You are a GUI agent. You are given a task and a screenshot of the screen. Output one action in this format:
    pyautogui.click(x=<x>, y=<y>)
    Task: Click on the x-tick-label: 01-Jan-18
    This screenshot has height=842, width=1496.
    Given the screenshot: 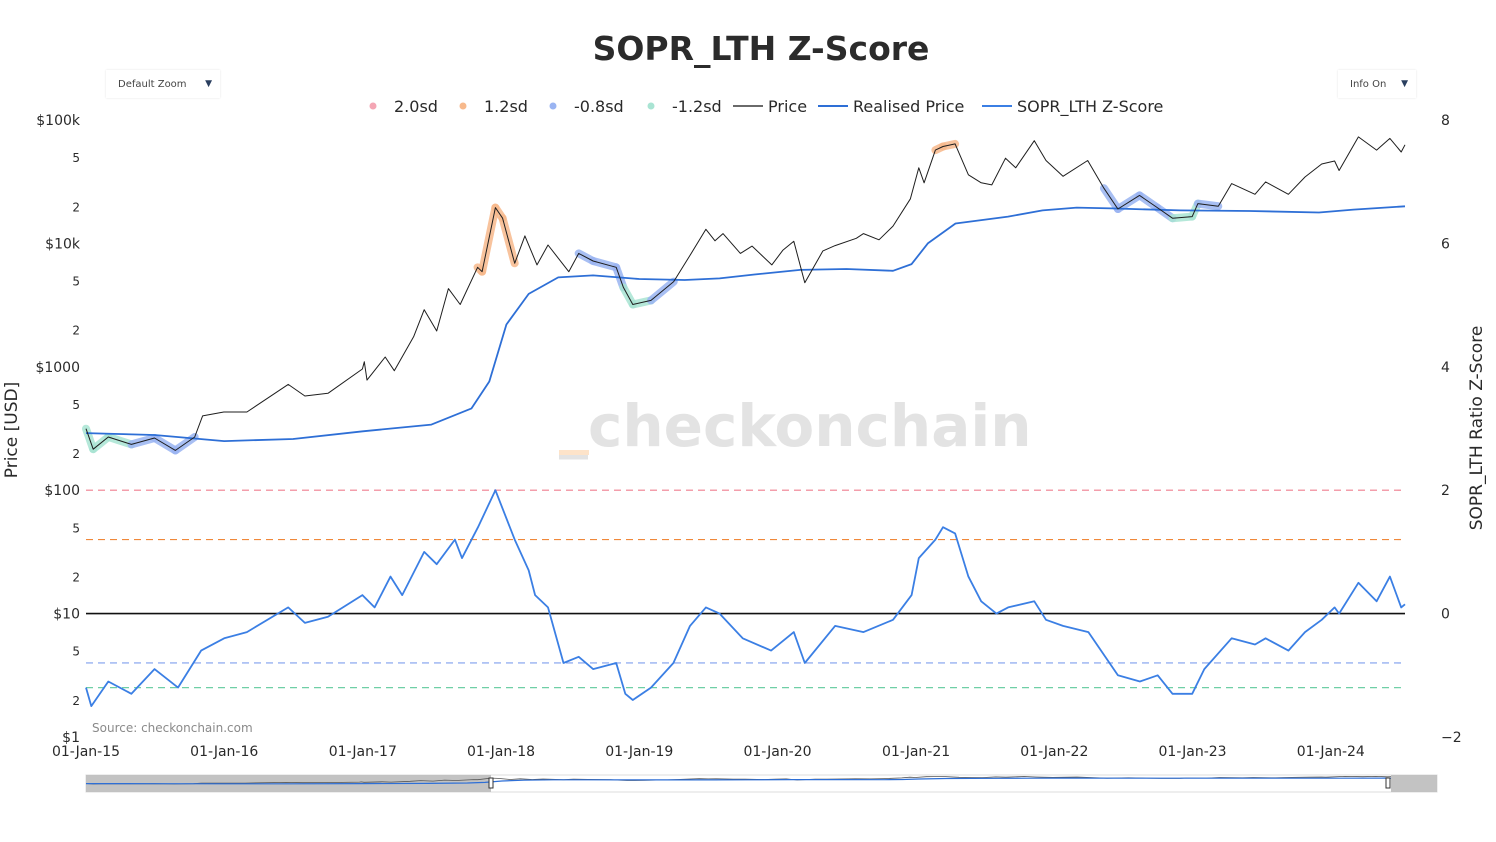 What is the action you would take?
    pyautogui.click(x=501, y=752)
    